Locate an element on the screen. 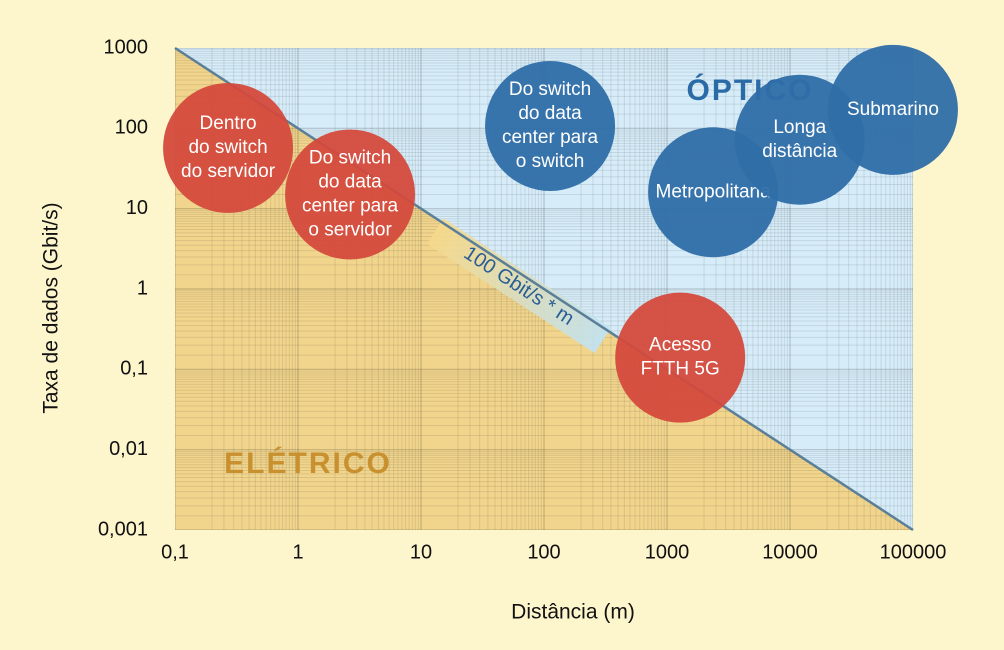 This screenshot has width=1004, height=650. bubble-label: Dentro is located at coordinates (228, 123).